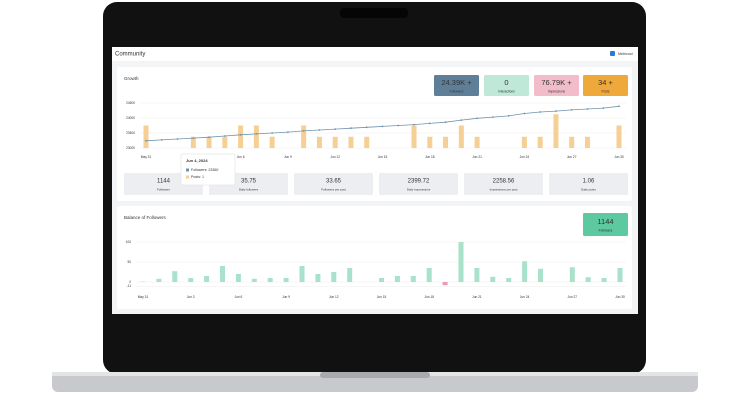 The height and width of the screenshot is (400, 750). What do you see at coordinates (129, 242) in the screenshot?
I see `y-tick-label: 100` at bounding box center [129, 242].